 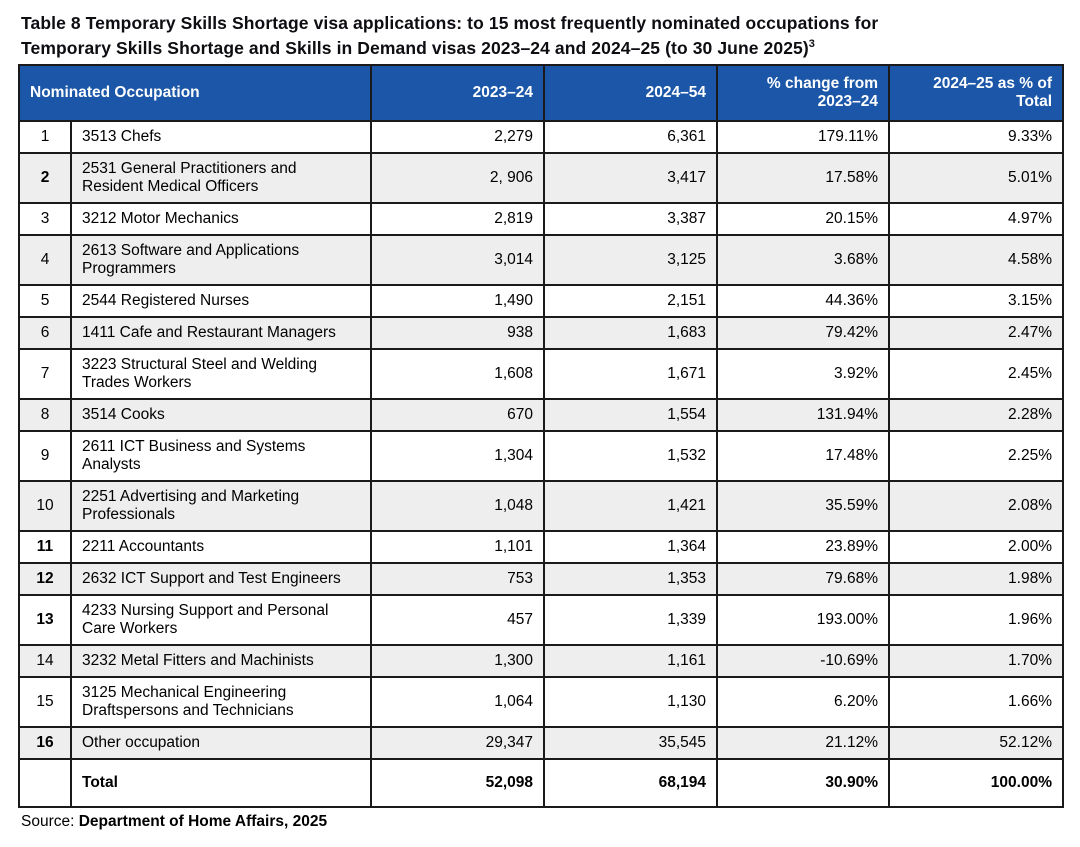 I want to click on pct-of-total: 2.47%, so click(x=976, y=333).